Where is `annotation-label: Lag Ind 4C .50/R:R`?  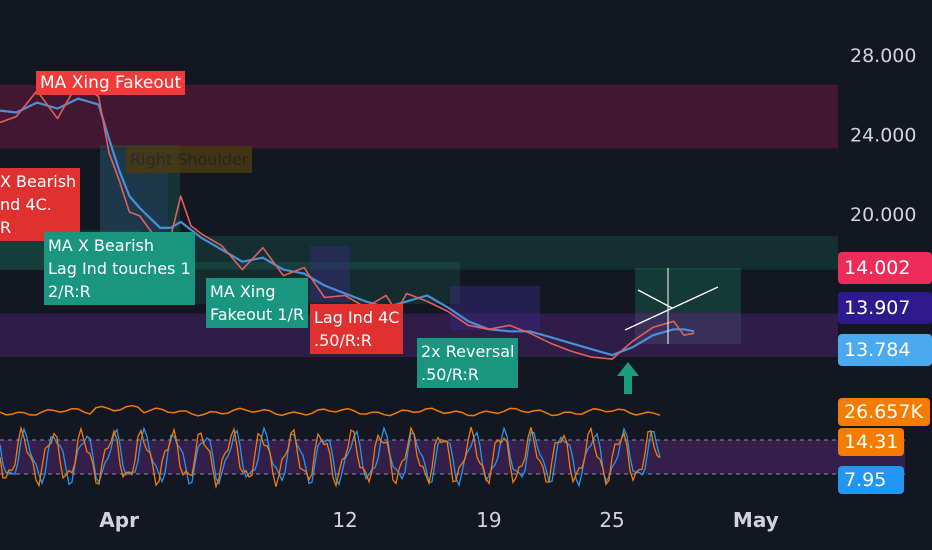 annotation-label: Lag Ind 4C .50/R:R is located at coordinates (357, 329).